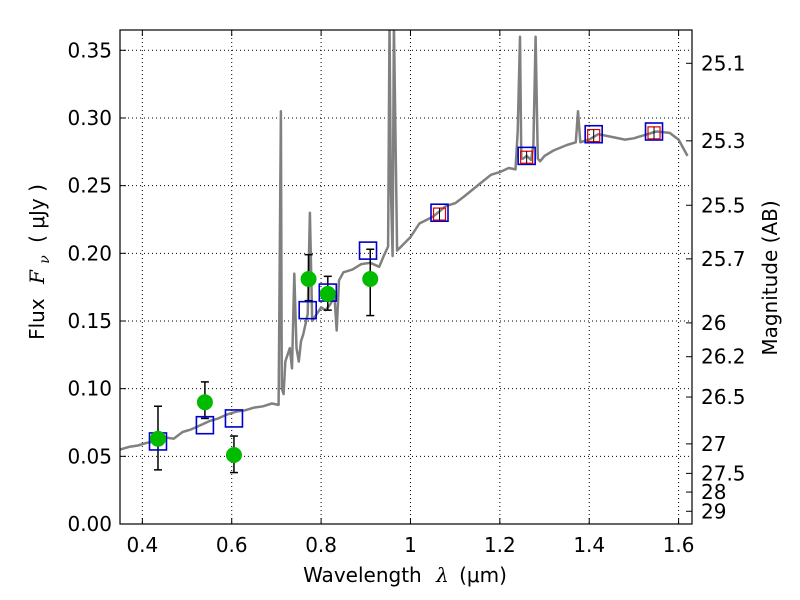 This screenshot has height=600, width=800. Describe the element at coordinates (89, 118) in the screenshot. I see `y-tick-label: 0.30` at that location.